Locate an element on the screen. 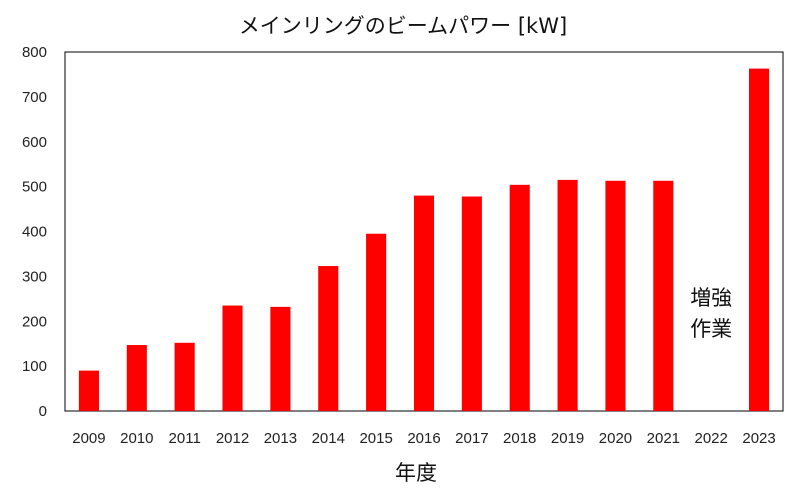  chart-title: メインリングのビームパワー [kW] is located at coordinates (403, 26).